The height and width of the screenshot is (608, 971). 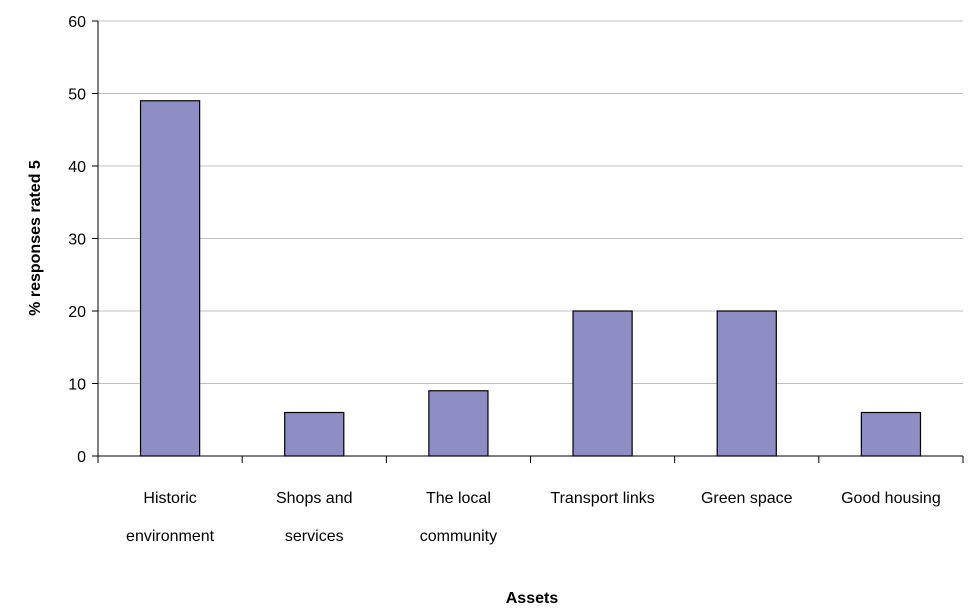 What do you see at coordinates (169, 498) in the screenshot?
I see `x-category-label: Historic` at bounding box center [169, 498].